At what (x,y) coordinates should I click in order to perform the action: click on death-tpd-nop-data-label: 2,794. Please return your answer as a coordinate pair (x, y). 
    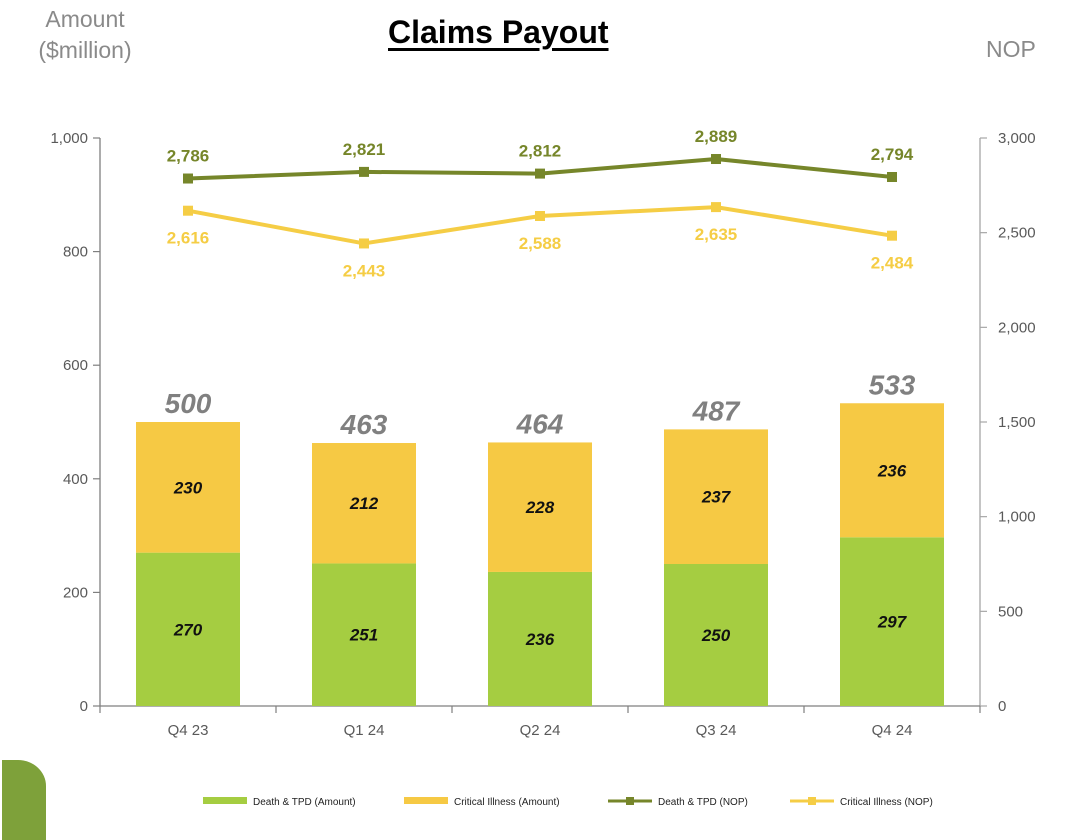
    Looking at the image, I should click on (892, 154).